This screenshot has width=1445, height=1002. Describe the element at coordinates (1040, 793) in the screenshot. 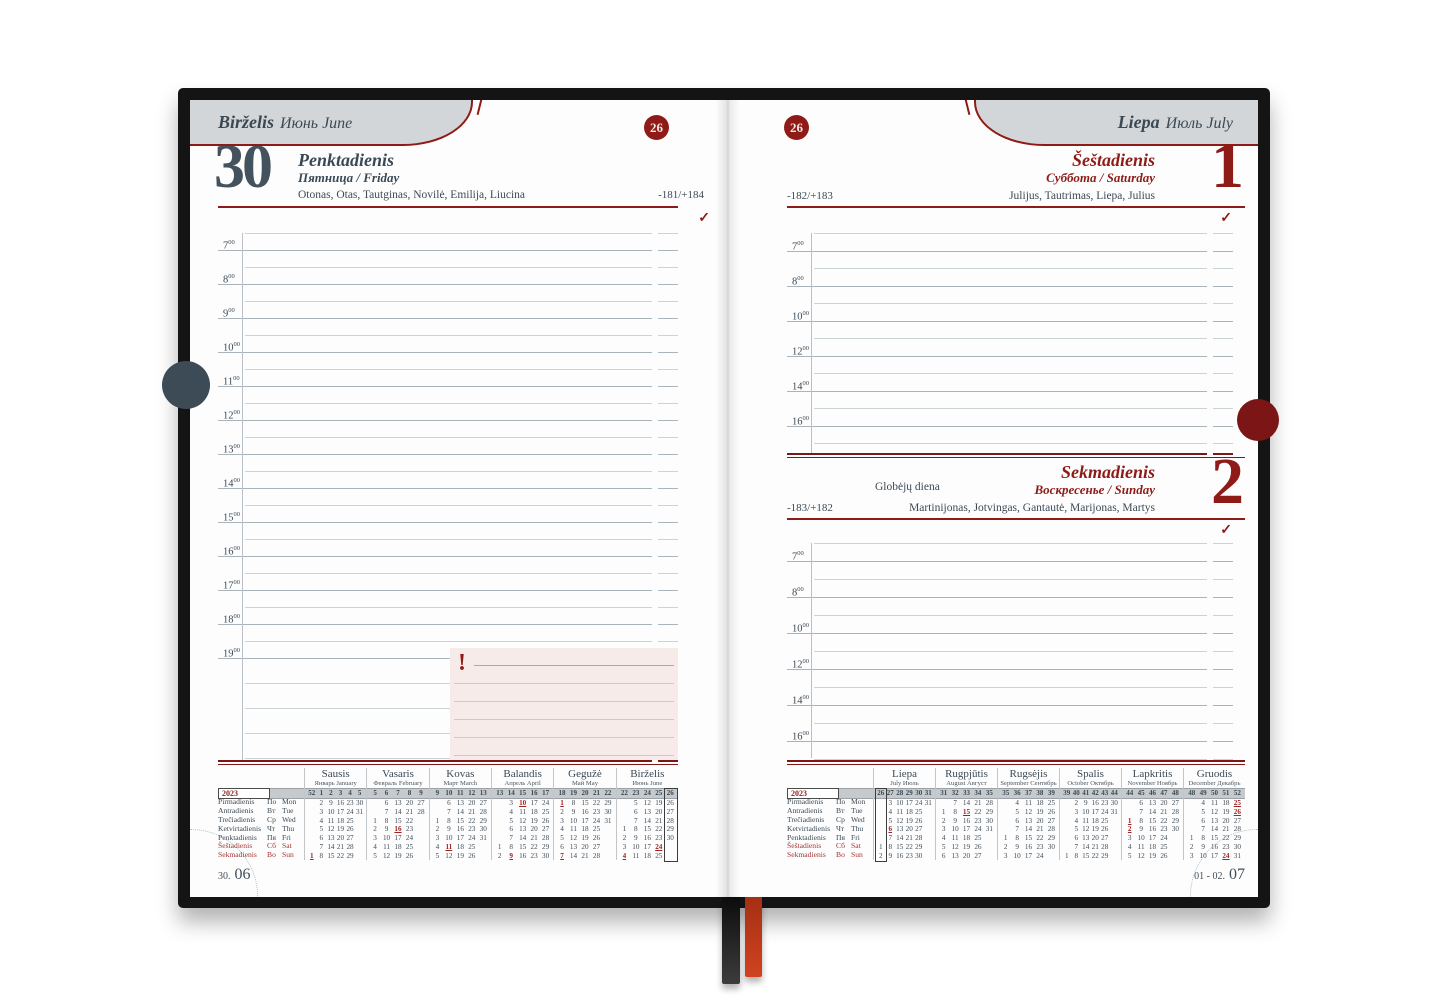

I see `week-number: 38` at that location.